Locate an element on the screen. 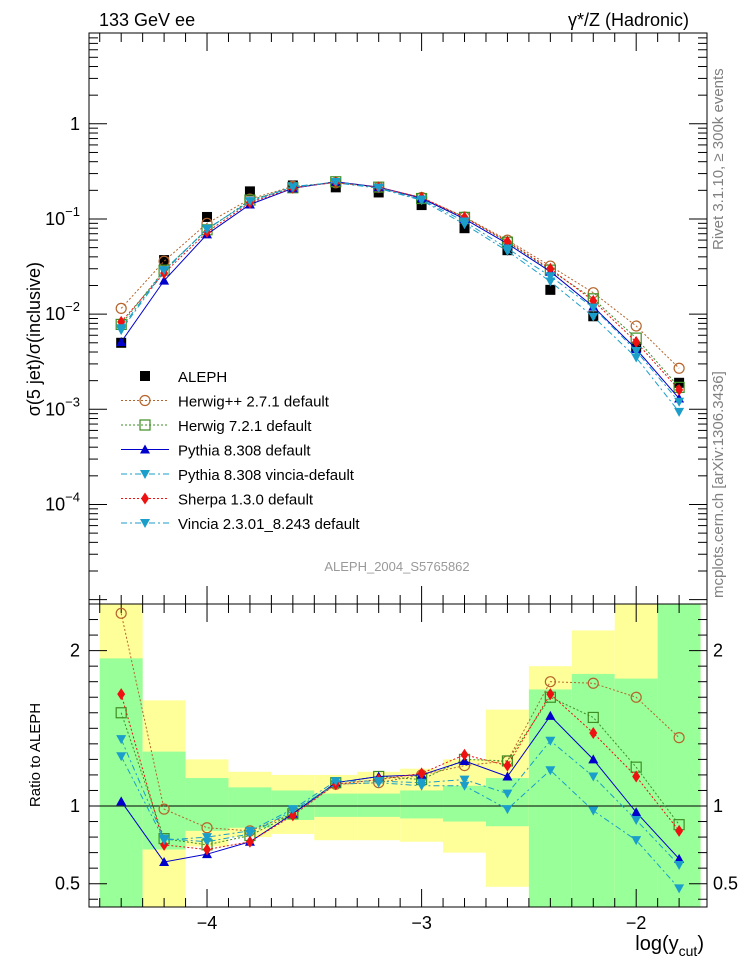 This screenshot has height=977, width=746. ratio-y-tick-label-right: 2 is located at coordinates (718, 651).